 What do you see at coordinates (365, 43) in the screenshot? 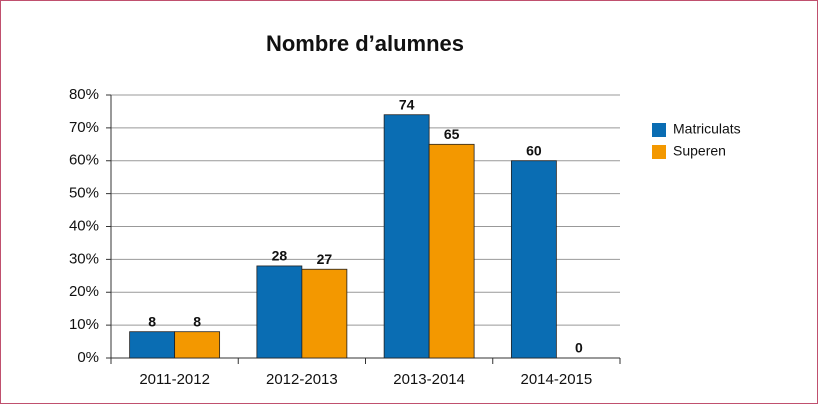
I see `chart-title: Nombre d’alumnes` at bounding box center [365, 43].